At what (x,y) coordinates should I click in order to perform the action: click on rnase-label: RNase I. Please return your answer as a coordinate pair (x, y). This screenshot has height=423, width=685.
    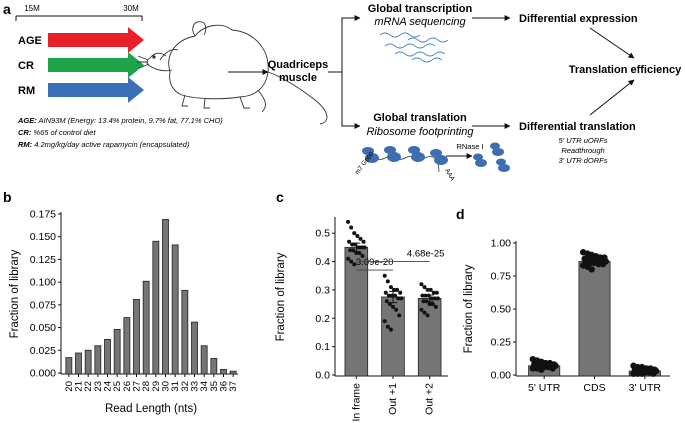
    Looking at the image, I should click on (469, 146).